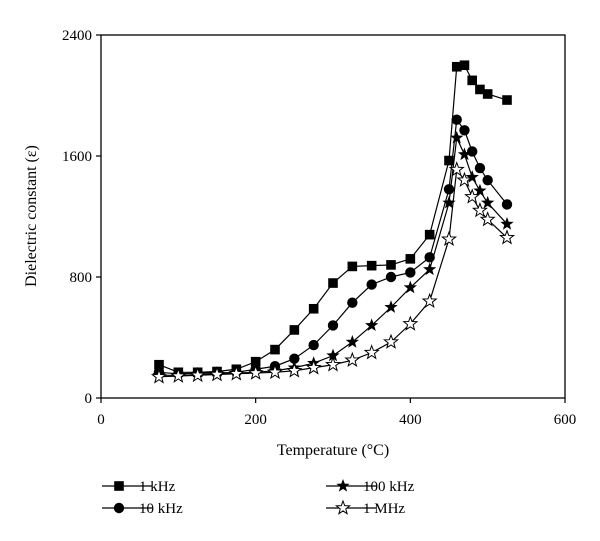 Image resolution: width=600 pixels, height=541 pixels. What do you see at coordinates (161, 509) in the screenshot?
I see `legend-label: 10 kHz` at bounding box center [161, 509].